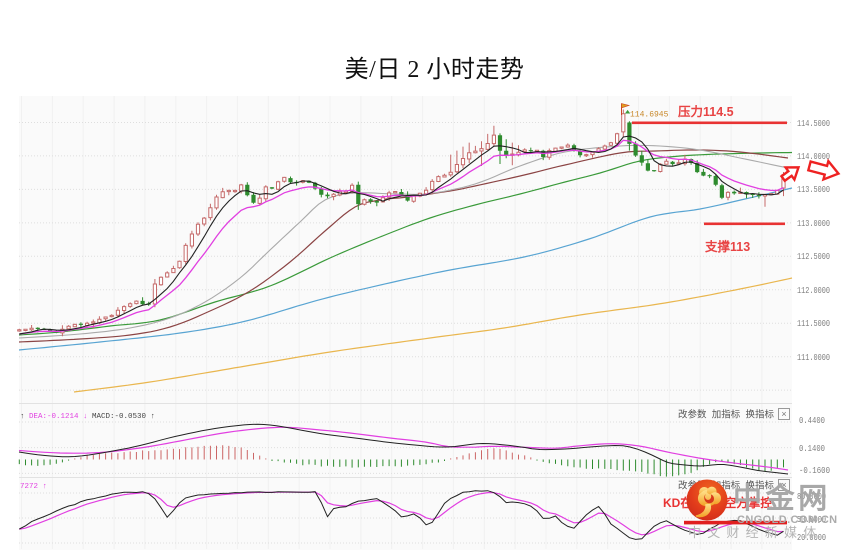 The height and width of the screenshot is (550, 842). I want to click on svg-text: 中文财经新媒体, so click(755, 532).